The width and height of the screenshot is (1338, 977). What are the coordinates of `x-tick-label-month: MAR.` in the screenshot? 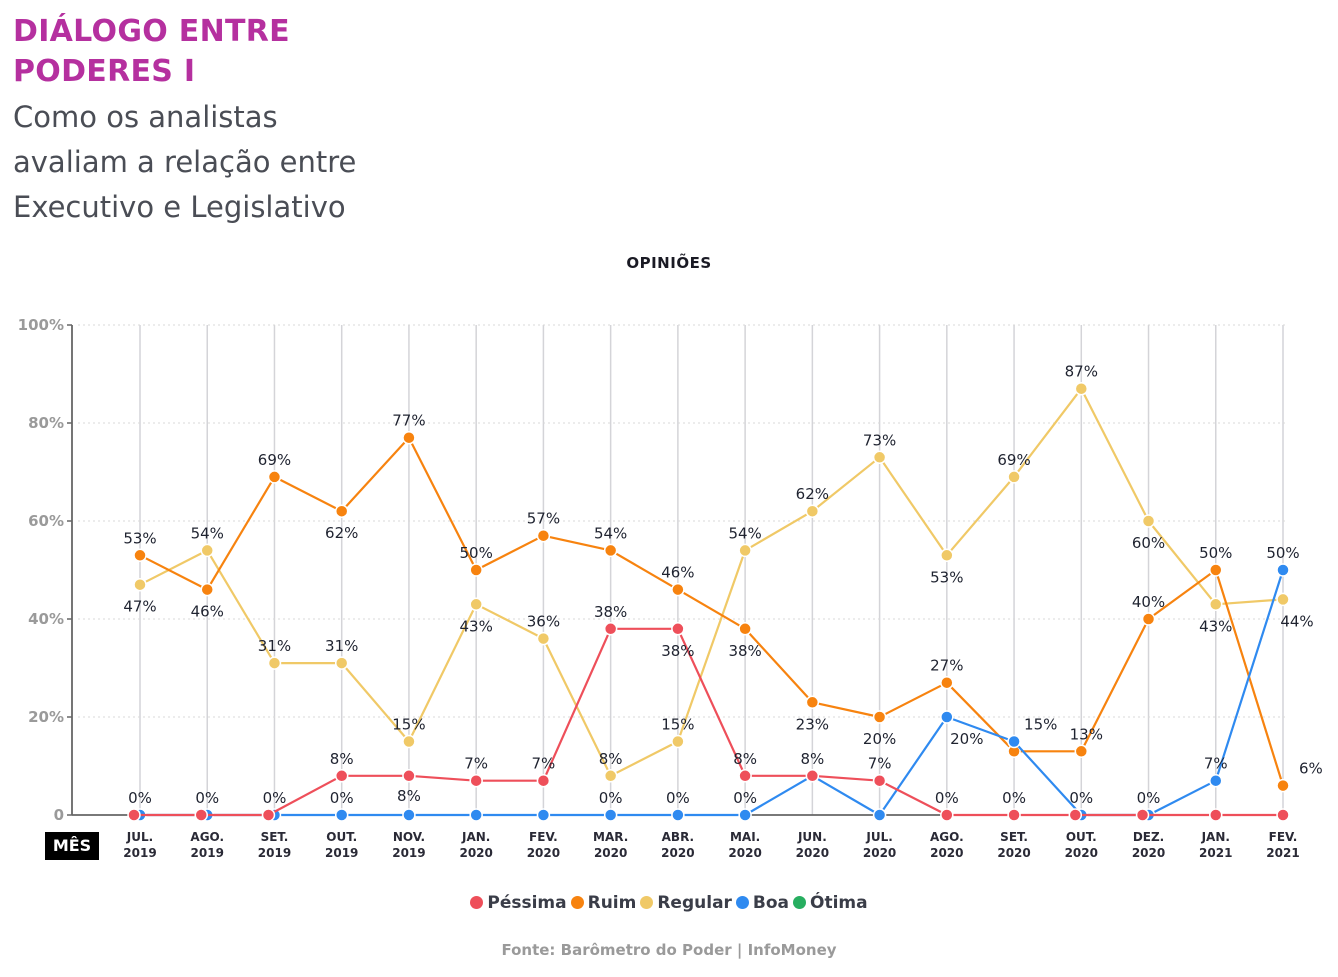 It's located at (610, 837).